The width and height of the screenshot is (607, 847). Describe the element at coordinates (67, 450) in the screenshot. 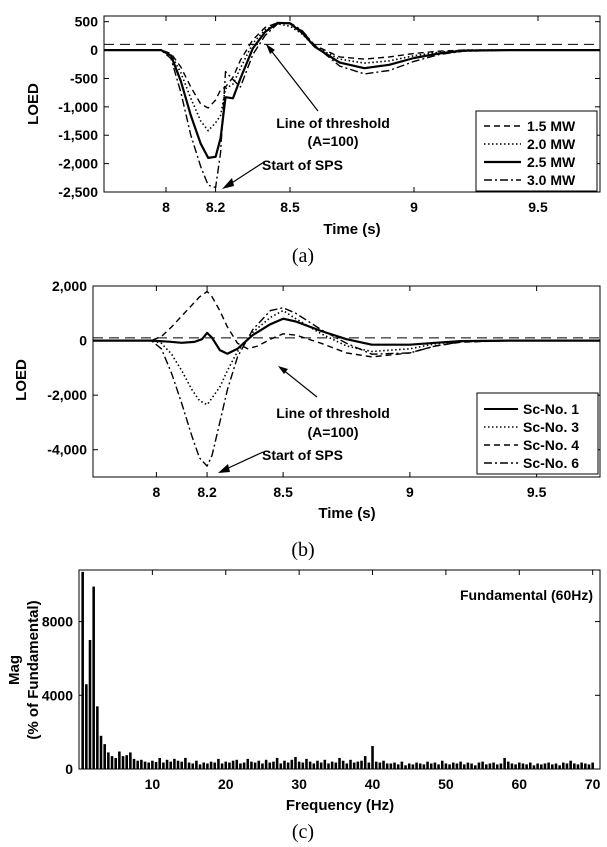

I see `panel-b-ytick-label: -4,000` at that location.